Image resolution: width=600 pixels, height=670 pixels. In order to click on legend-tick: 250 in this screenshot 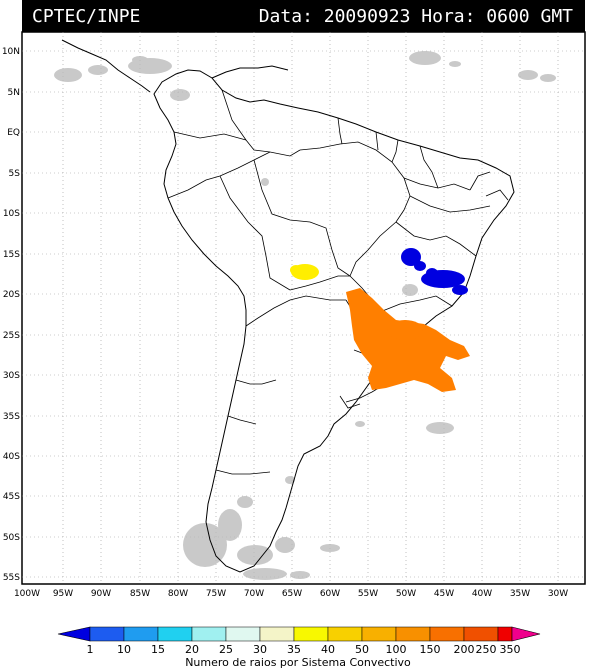, I will do `click(486, 649)`.